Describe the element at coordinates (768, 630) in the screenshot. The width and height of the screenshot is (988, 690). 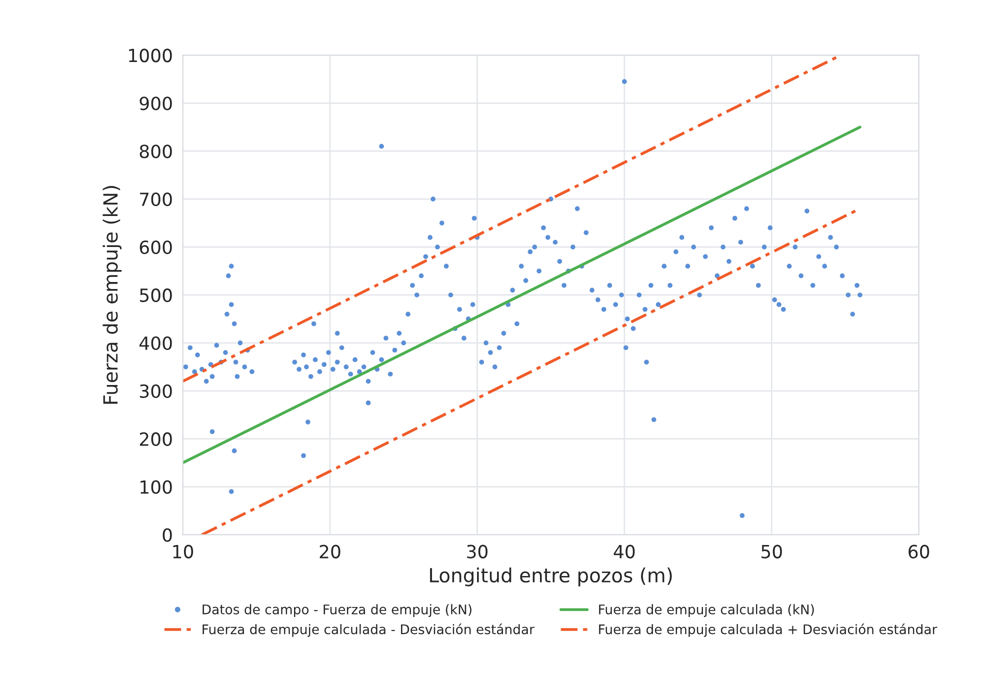
I see `legend-label: Fuerza de empuje calculada + Desviación estándar` at that location.